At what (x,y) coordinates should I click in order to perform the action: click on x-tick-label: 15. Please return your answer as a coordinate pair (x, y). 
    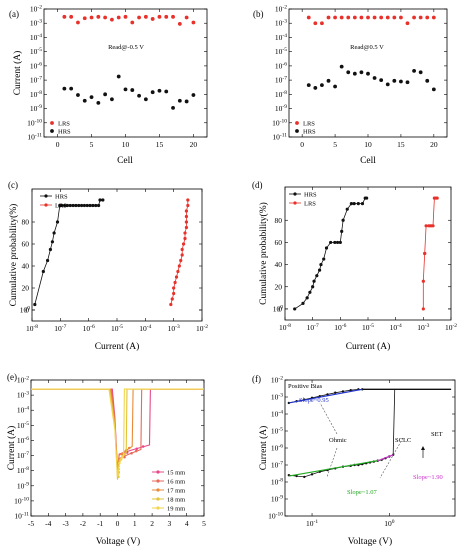
    Looking at the image, I should click on (160, 144).